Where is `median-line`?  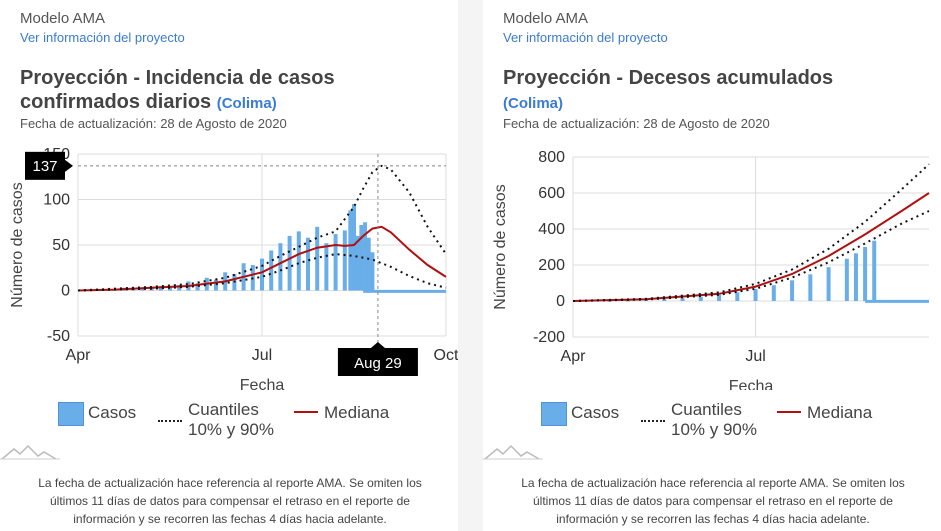 median-line is located at coordinates (262, 258).